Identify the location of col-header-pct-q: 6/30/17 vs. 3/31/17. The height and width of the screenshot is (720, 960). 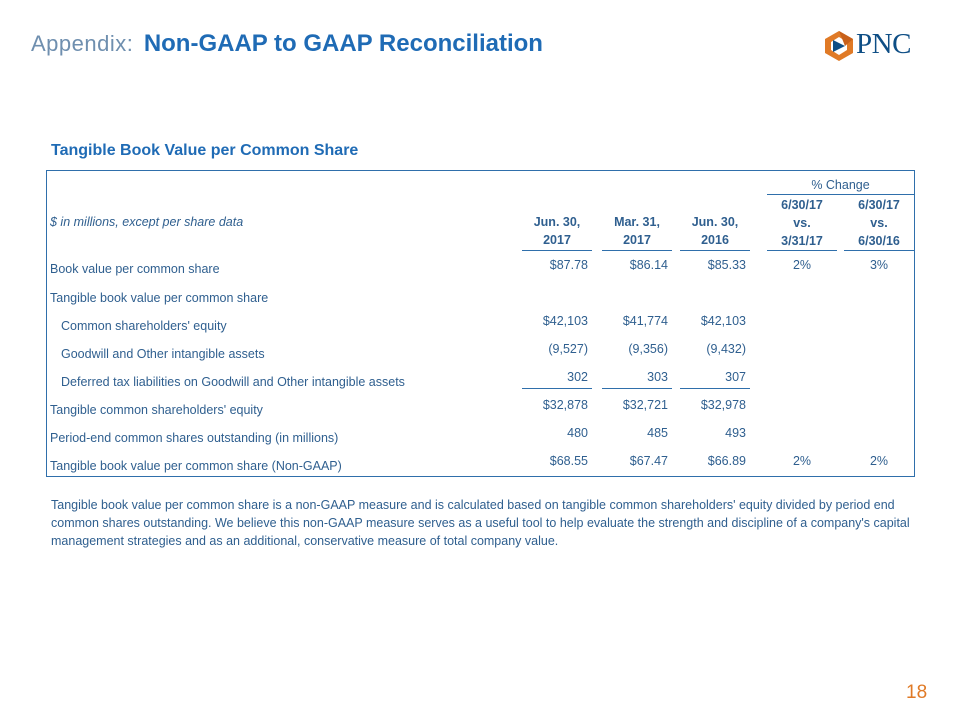
(802, 223).